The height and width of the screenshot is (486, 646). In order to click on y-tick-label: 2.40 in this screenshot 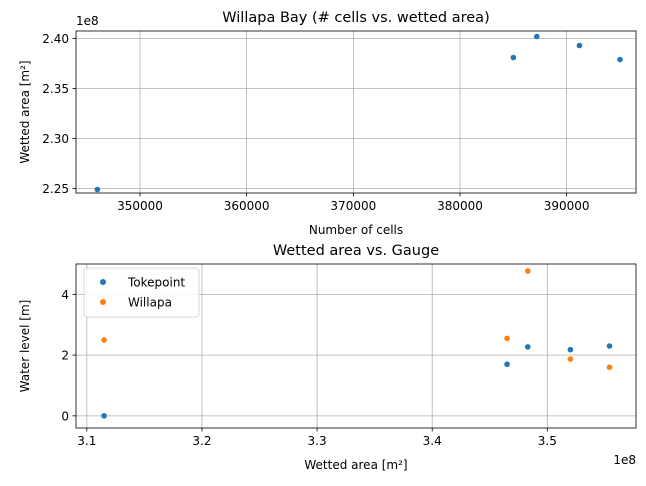, I will do `click(55, 39)`.